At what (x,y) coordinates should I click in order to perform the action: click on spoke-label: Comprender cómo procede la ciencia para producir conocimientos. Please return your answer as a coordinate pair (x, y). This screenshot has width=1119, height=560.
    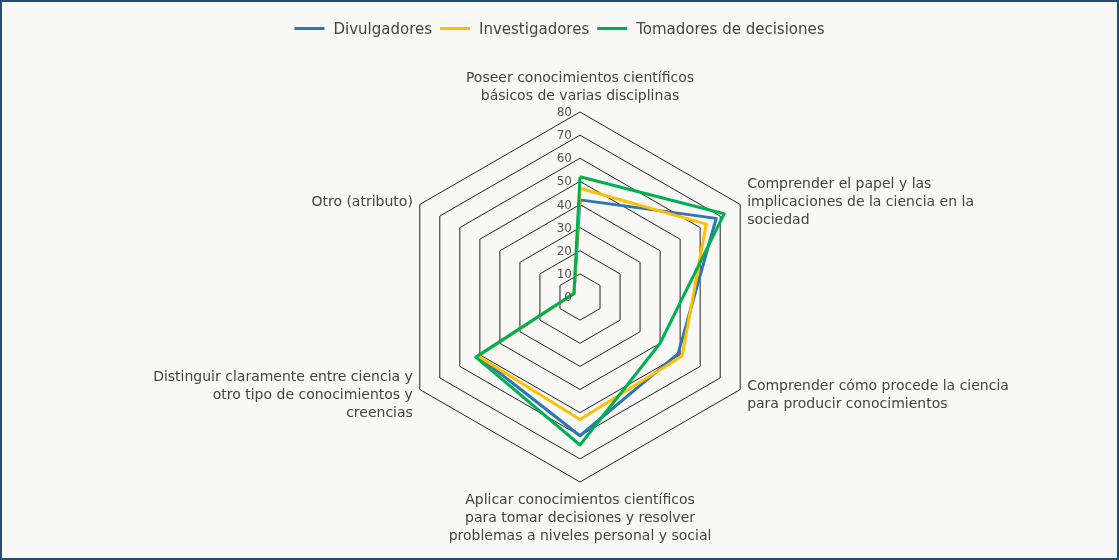
    Looking at the image, I should click on (878, 393).